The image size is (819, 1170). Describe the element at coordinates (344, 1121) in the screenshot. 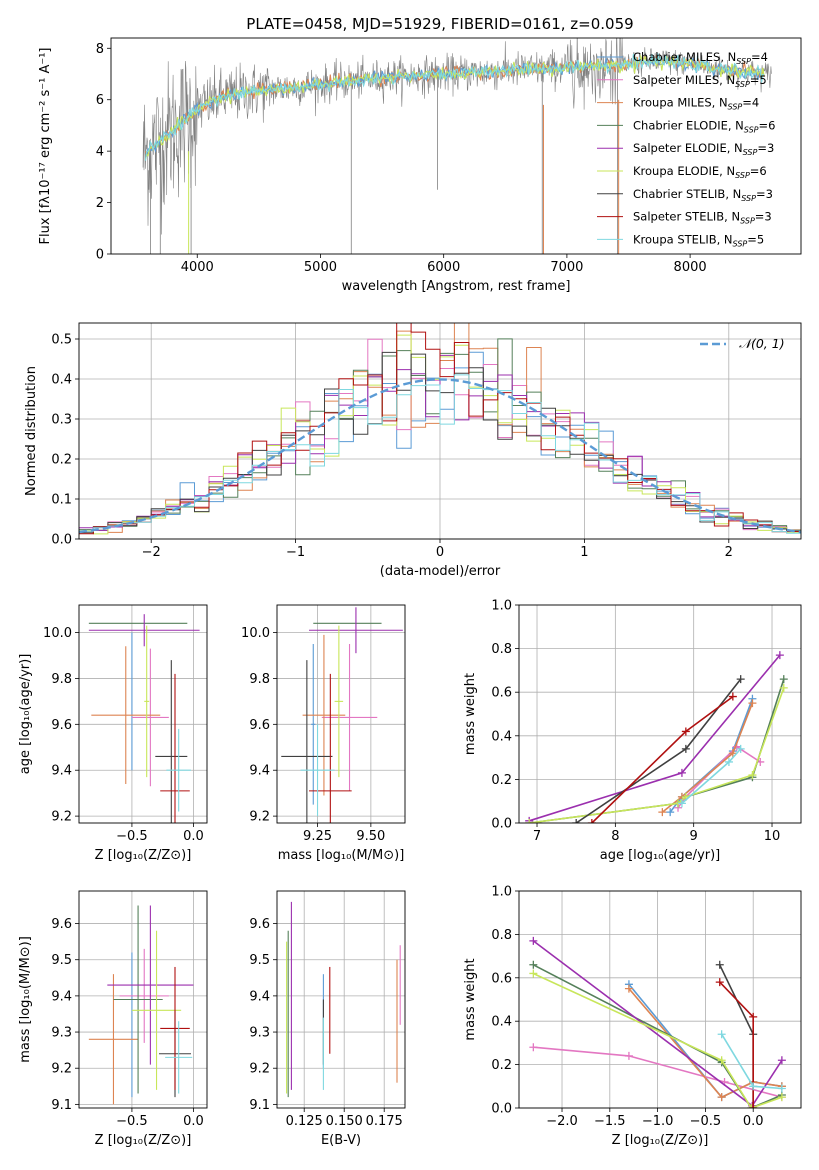

I see `mass_vs_ebv-xtick-label: 0.150` at that location.